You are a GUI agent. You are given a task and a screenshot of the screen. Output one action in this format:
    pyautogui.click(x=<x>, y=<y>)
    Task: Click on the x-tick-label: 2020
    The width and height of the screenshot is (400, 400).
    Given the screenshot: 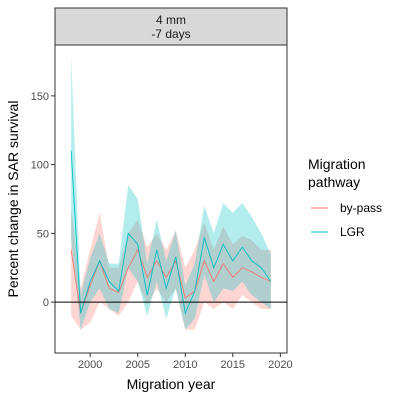 What is the action you would take?
    pyautogui.click(x=280, y=365)
    